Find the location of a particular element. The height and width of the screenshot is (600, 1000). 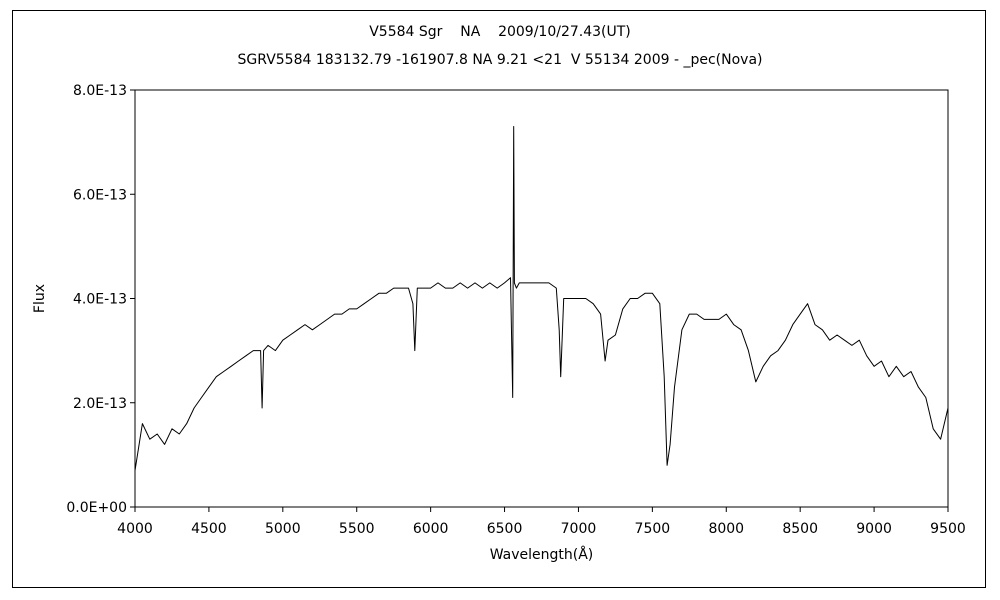

y-tick-label: 8.0E-13 is located at coordinates (100, 91).